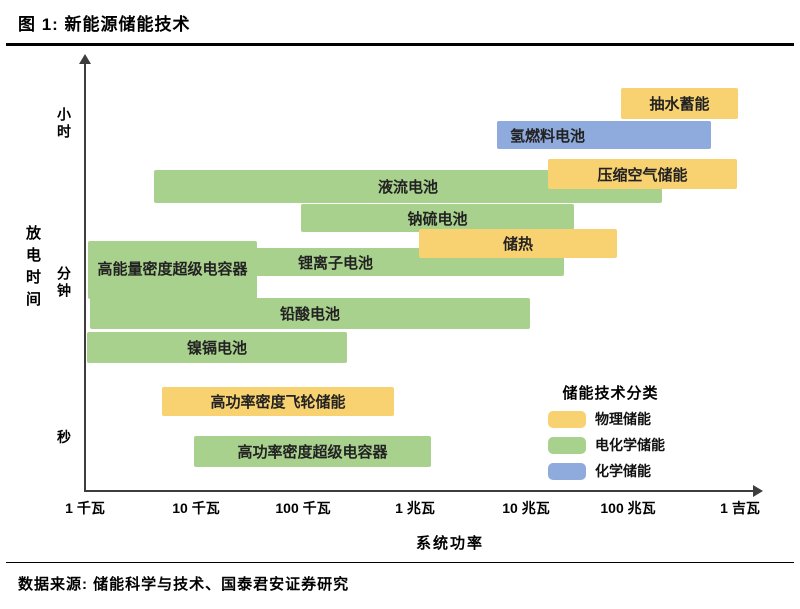  I want to click on bar-high-power-supercapacitor: 高功率密度超级电容器, so click(312, 451).